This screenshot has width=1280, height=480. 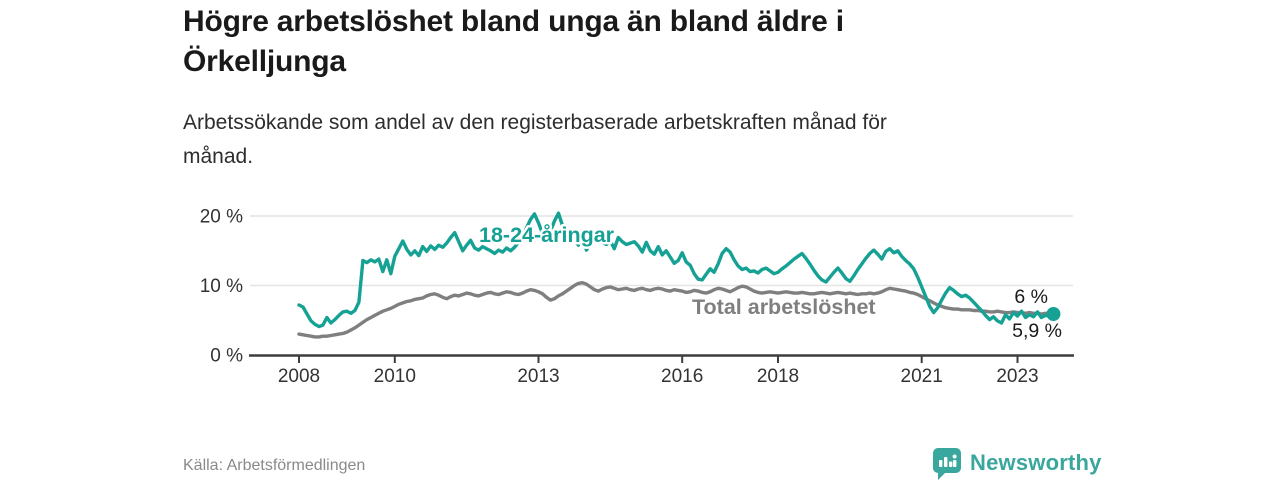 What do you see at coordinates (784, 307) in the screenshot?
I see `series-label: Total arbetslöshet` at bounding box center [784, 307].